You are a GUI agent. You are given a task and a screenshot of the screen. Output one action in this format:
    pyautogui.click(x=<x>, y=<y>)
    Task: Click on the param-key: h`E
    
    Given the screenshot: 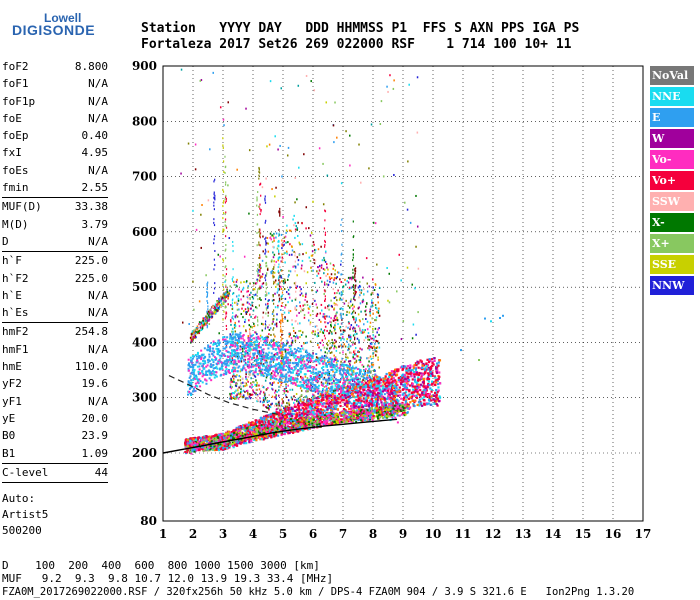 What is the action you would take?
    pyautogui.click(x=12, y=295)
    